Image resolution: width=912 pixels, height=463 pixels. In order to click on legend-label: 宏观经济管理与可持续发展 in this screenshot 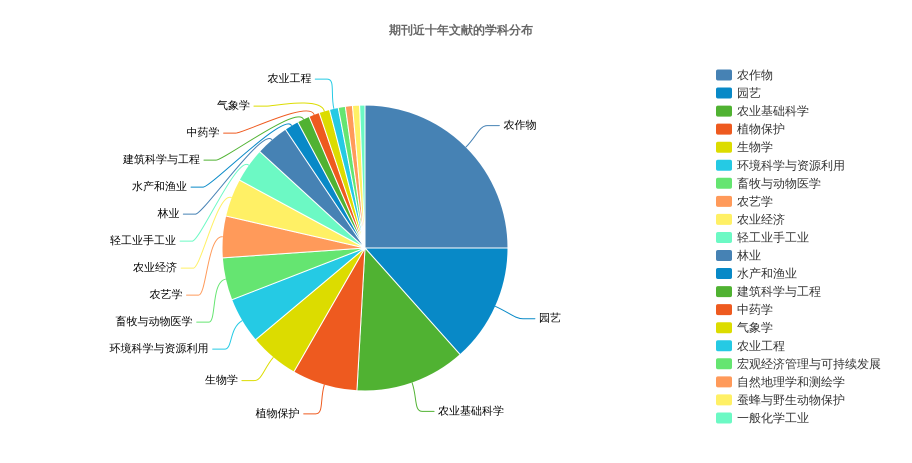, I will do `click(809, 363)`.